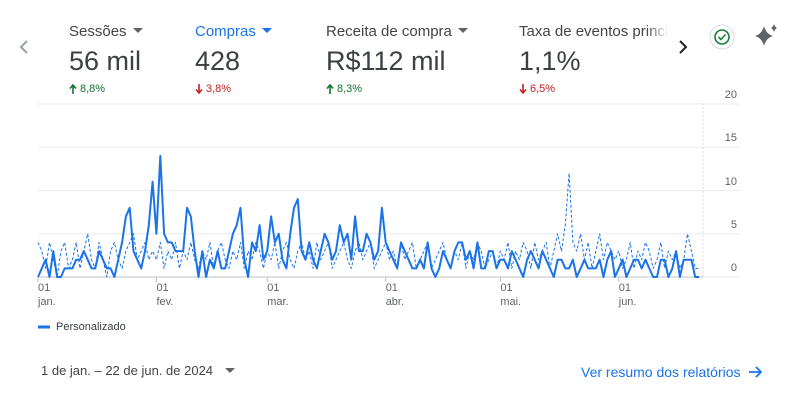 This screenshot has width=800, height=400. I want to click on metric-title-text: Compras, so click(225, 31).